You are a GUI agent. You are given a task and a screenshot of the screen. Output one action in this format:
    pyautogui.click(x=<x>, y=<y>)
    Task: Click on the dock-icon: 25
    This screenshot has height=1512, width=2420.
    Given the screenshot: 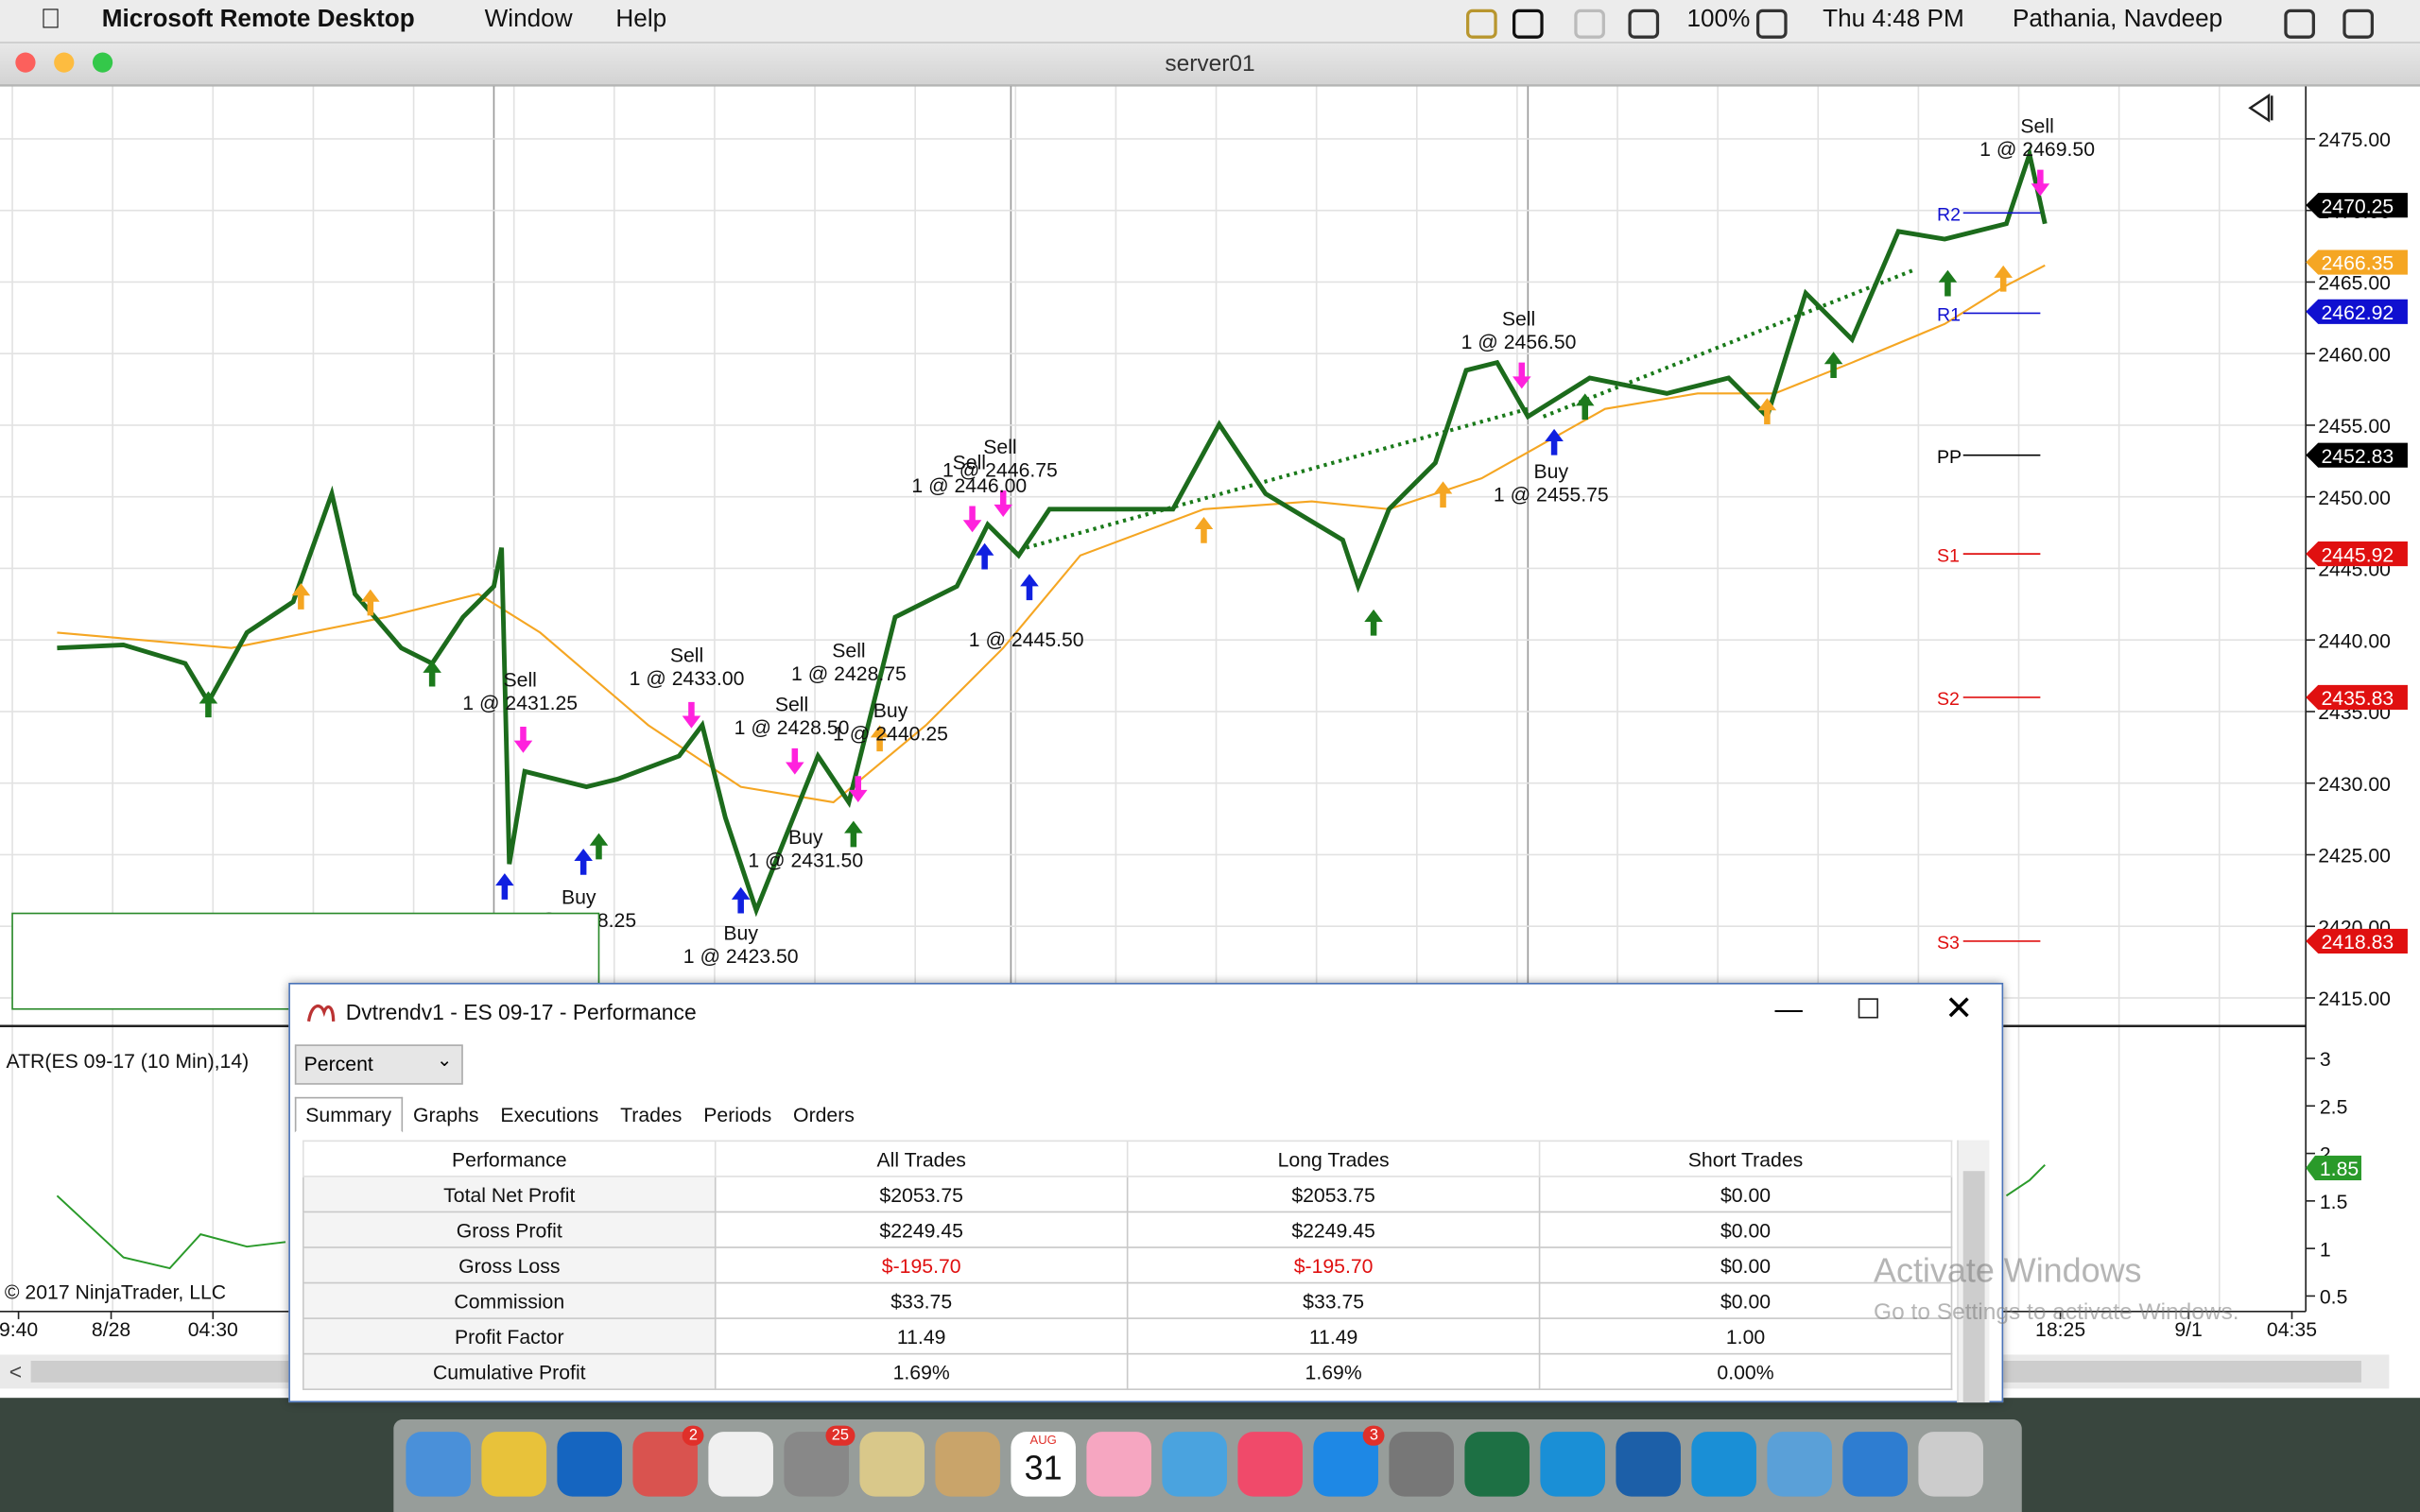 What is the action you would take?
    pyautogui.click(x=820, y=1461)
    